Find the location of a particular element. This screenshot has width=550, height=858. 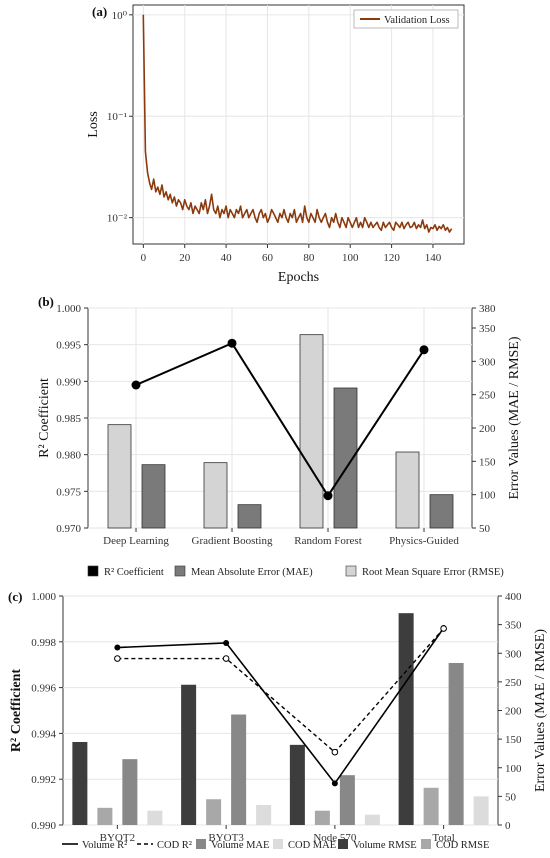

legend-rmse-swatch is located at coordinates (351, 571).